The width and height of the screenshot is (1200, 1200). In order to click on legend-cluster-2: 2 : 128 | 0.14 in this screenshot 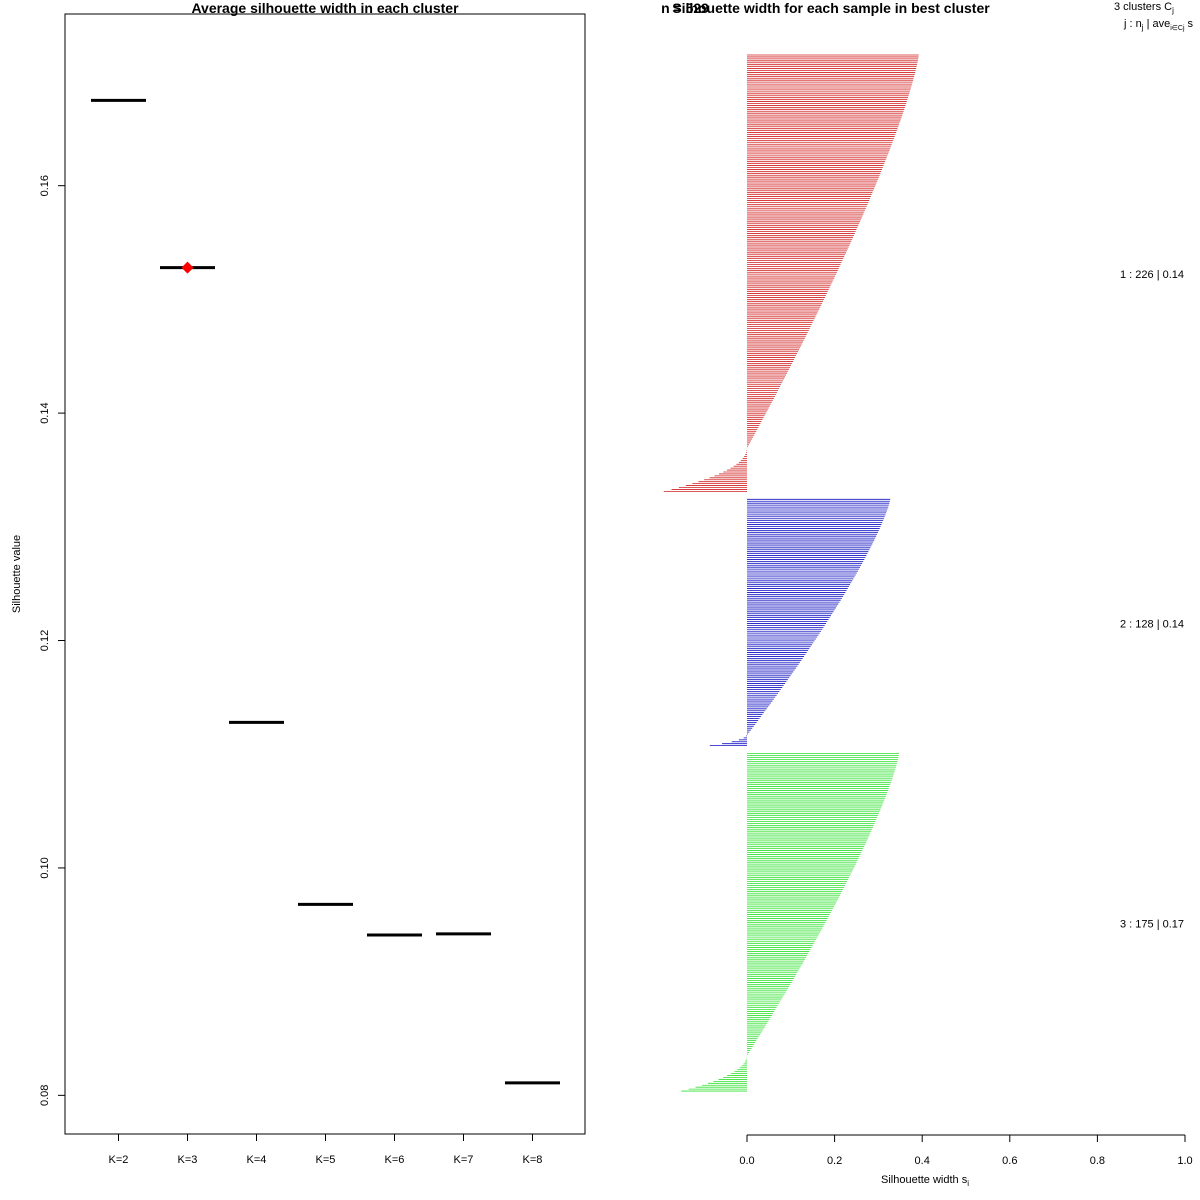, I will do `click(1152, 624)`.